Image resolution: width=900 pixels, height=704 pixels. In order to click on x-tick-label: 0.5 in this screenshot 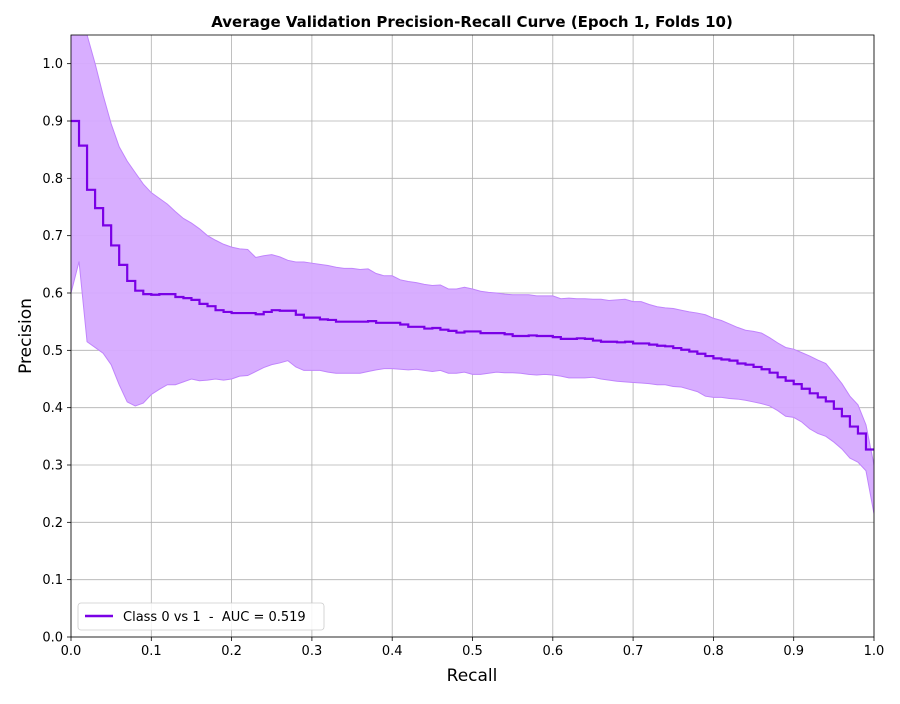, I will do `click(472, 651)`.